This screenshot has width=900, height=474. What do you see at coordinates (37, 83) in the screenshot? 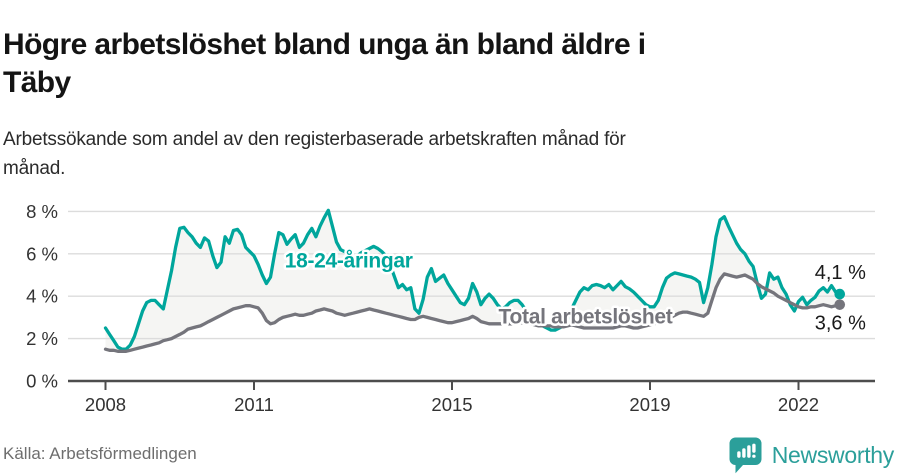
I see `page-title-line-2: Täby` at bounding box center [37, 83].